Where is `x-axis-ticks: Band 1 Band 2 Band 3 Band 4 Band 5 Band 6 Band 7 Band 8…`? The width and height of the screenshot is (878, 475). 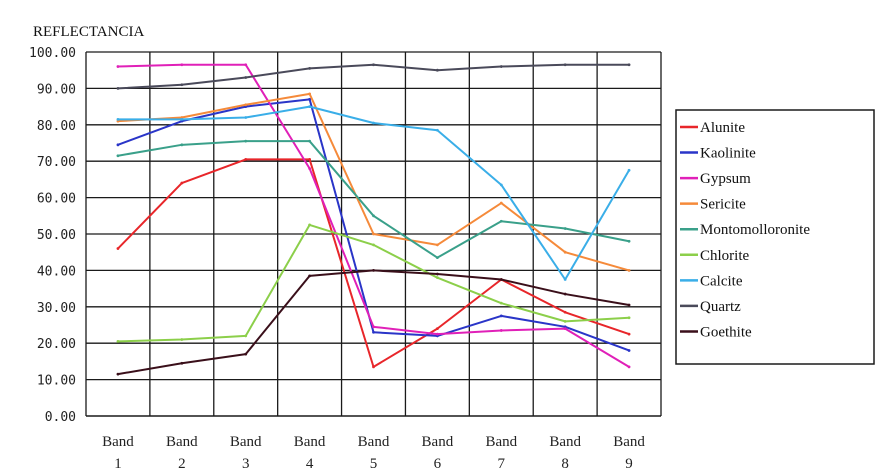 x-axis-ticks: Band 1 Band 2 Band 3 Band 4 Band 5 Band 6 Band 7 Band 8… is located at coordinates (373, 453).